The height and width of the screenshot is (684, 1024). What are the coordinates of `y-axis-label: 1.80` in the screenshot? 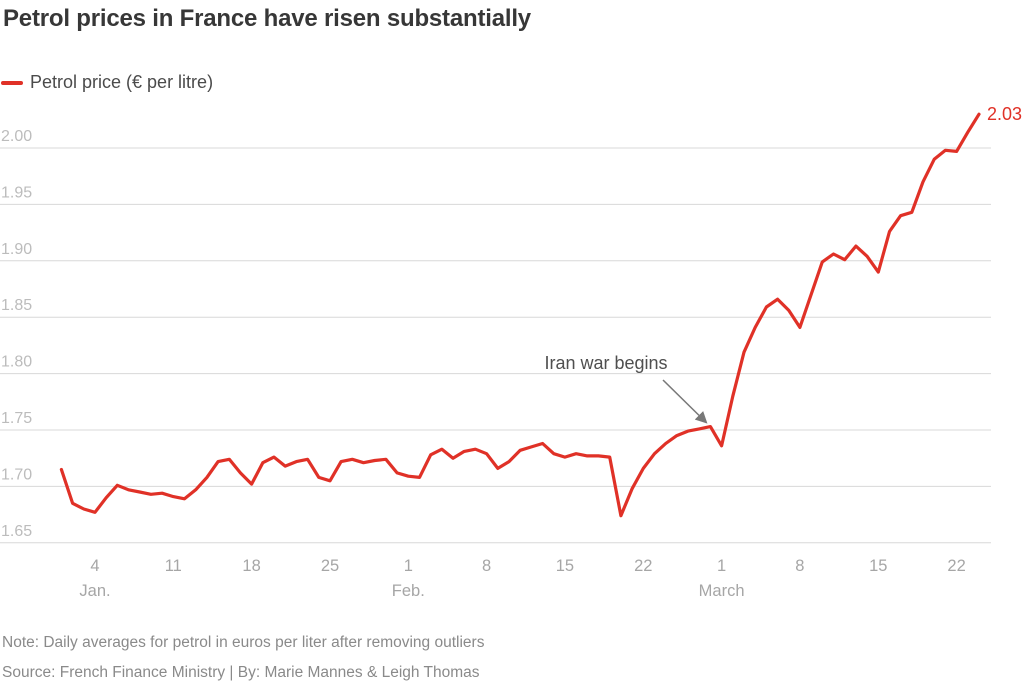 It's located at (16, 362).